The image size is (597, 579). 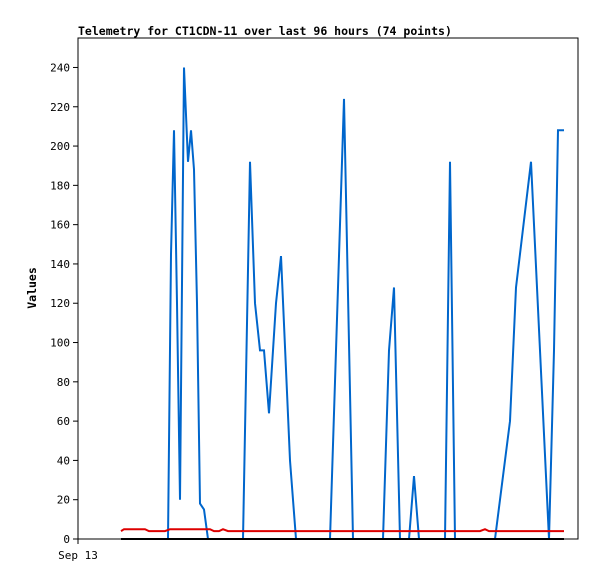 What do you see at coordinates (60, 185) in the screenshot?
I see `y-tick-label: 180` at bounding box center [60, 185].